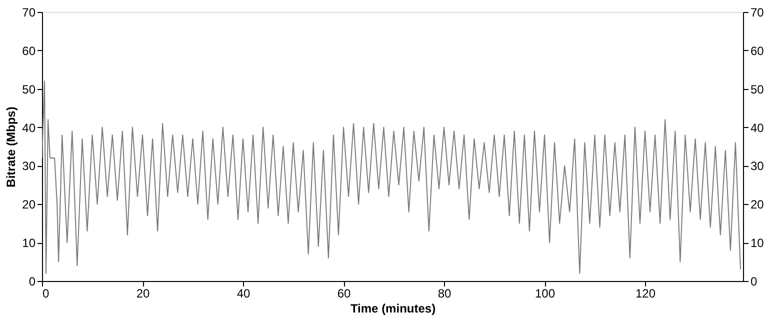  Describe the element at coordinates (344, 293) in the screenshot. I see `x-tick-label: 60` at that location.